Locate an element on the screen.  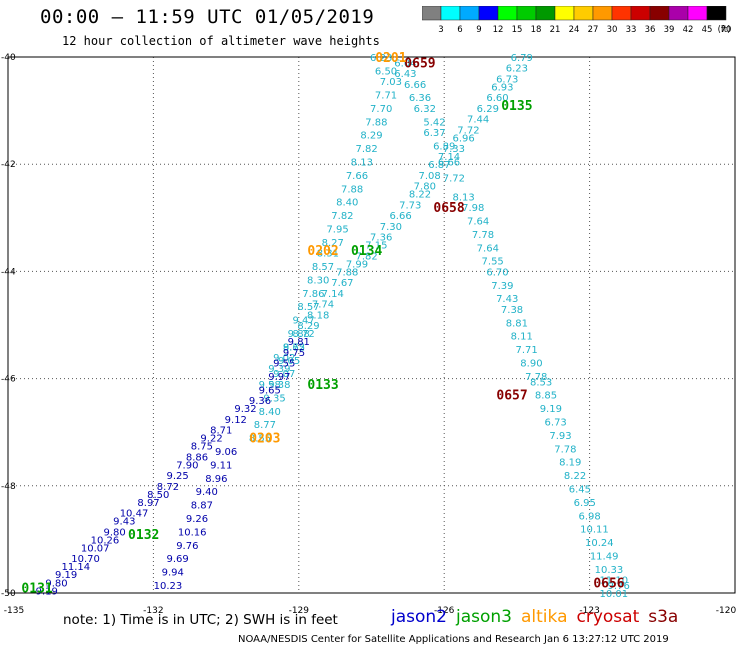
swh-value: 9.06 is located at coordinates (226, 452).